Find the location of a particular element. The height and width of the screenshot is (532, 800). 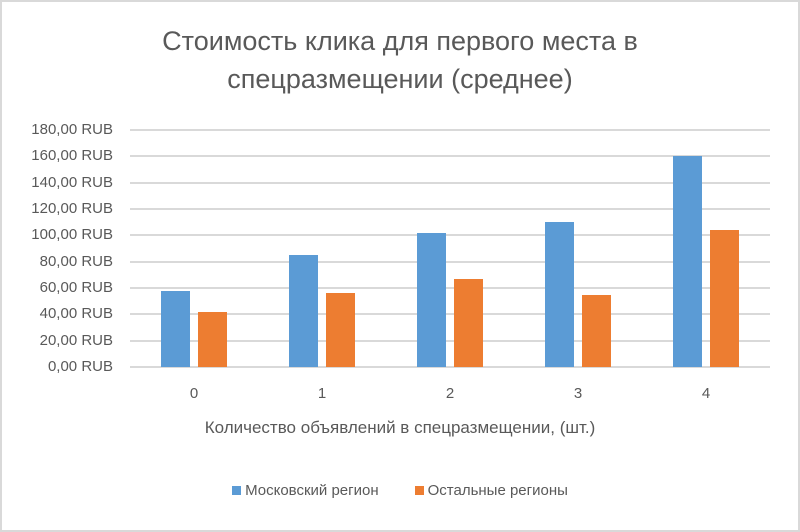

legend-label: Московский регион is located at coordinates (312, 490).